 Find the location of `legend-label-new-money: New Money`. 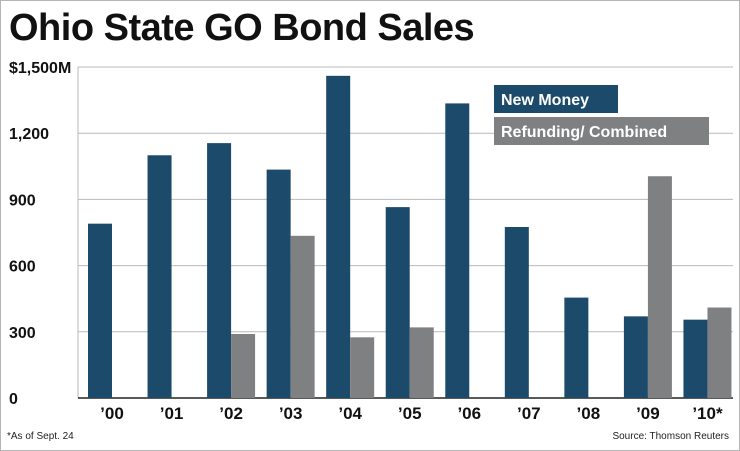

legend-label-new-money: New Money is located at coordinates (545, 100).